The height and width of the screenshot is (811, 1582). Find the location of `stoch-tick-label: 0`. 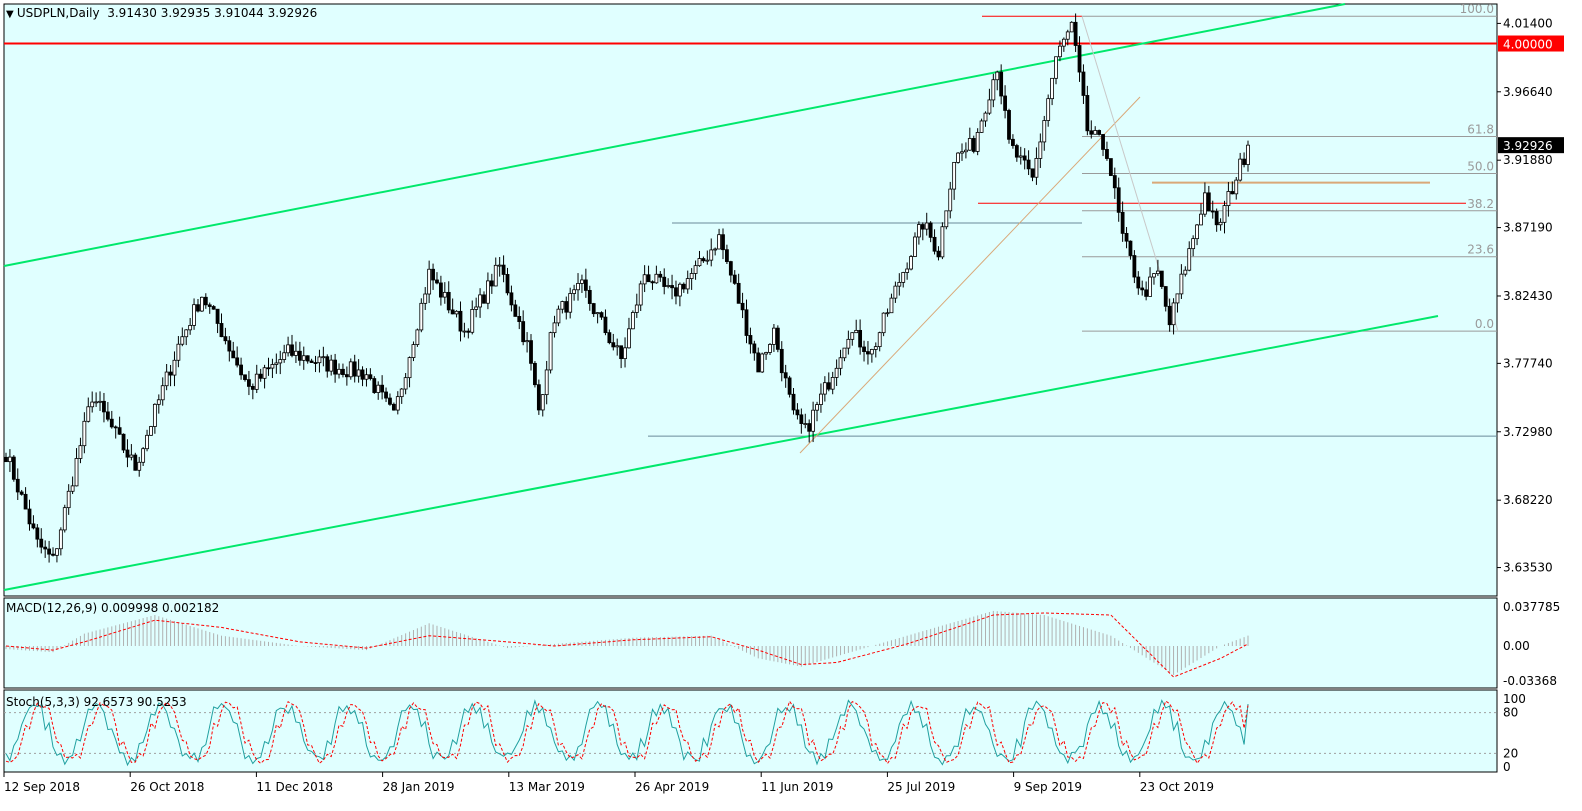

stoch-tick-label: 0 is located at coordinates (1507, 767).